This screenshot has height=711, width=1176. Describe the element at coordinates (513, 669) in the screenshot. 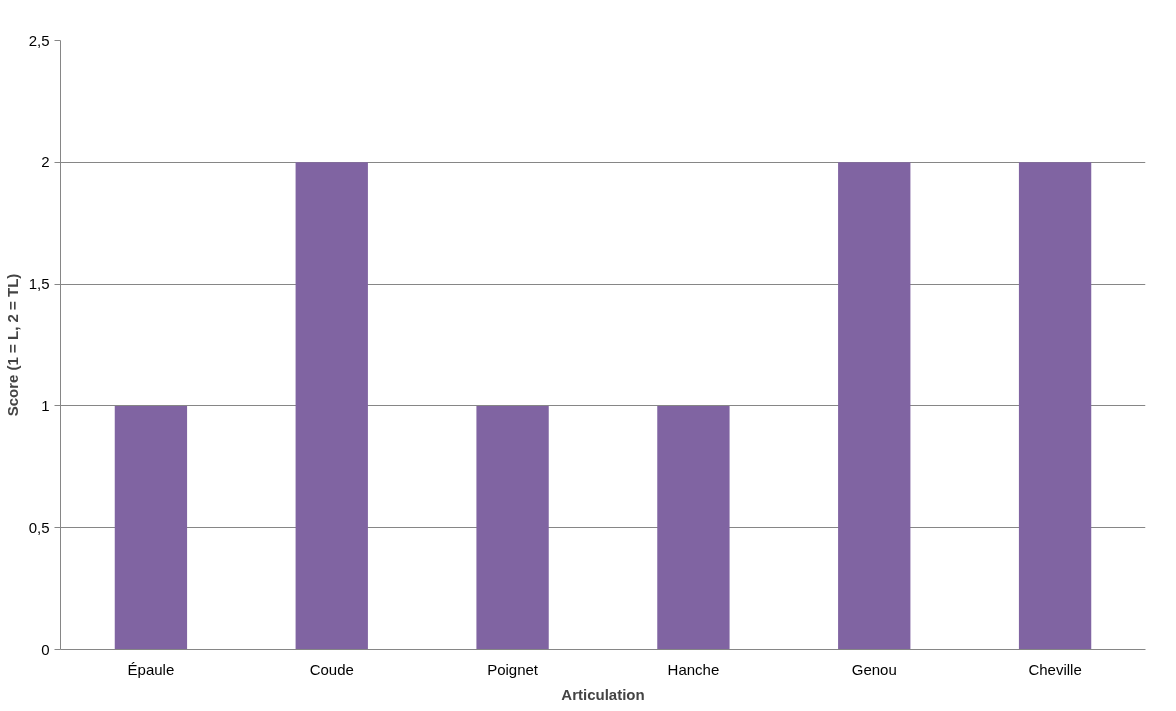

I see `x-tick-label: Poignet` at that location.